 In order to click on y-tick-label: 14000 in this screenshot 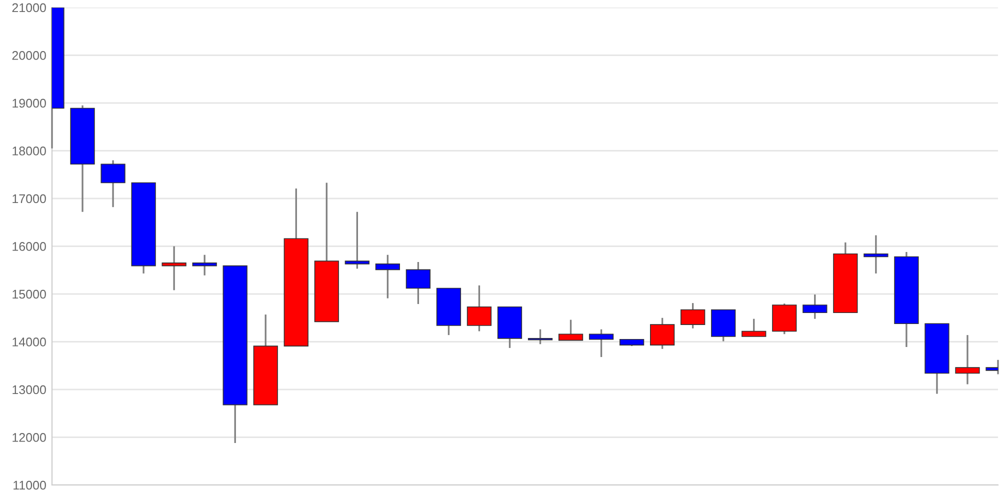, I will do `click(29, 342)`.